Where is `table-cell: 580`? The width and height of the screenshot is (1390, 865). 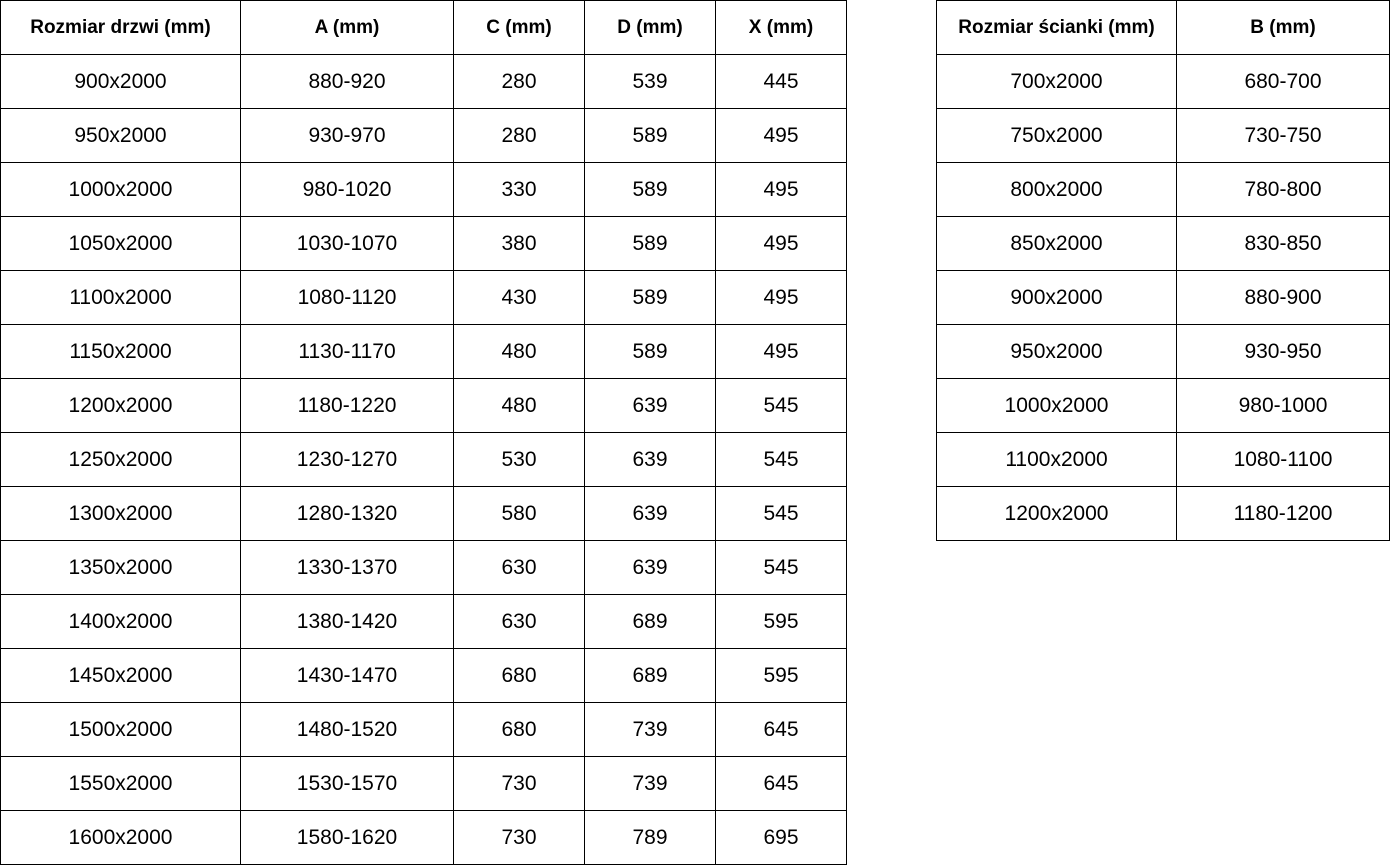 table-cell: 580 is located at coordinates (519, 513).